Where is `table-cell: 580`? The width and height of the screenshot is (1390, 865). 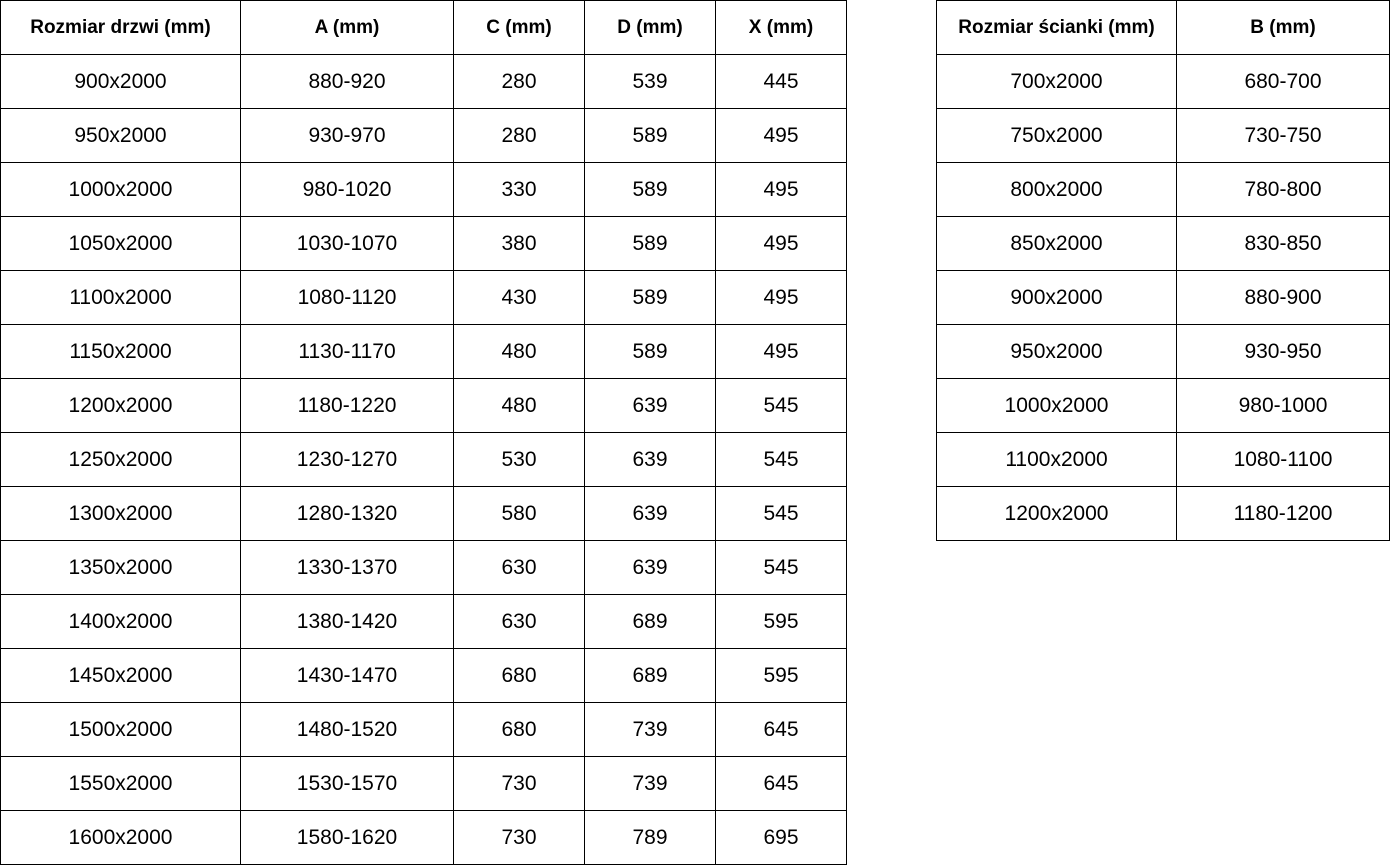 table-cell: 580 is located at coordinates (519, 513).